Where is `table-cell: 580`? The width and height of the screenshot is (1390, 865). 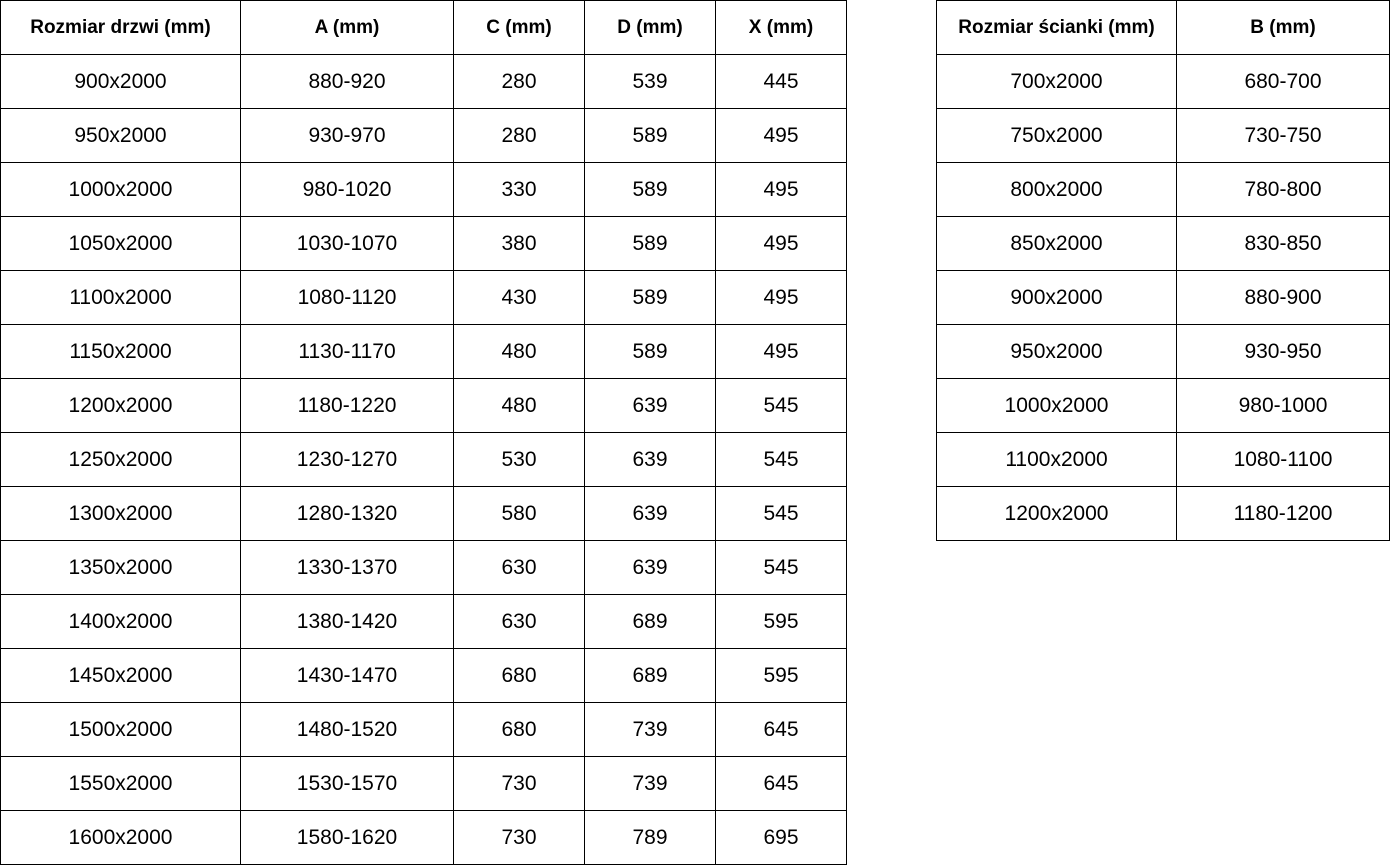 table-cell: 580 is located at coordinates (519, 513).